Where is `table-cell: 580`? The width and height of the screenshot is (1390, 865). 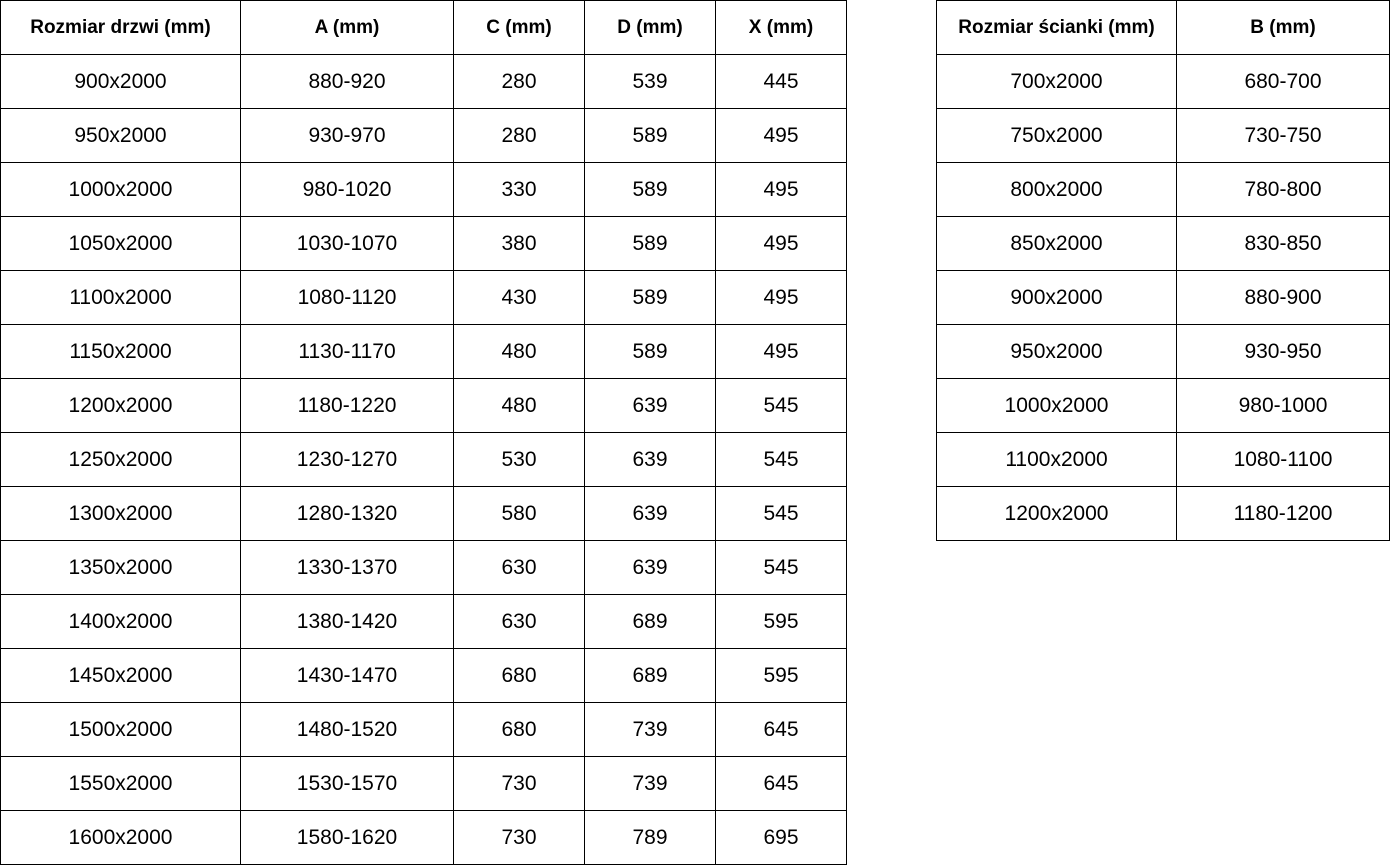 table-cell: 580 is located at coordinates (519, 513).